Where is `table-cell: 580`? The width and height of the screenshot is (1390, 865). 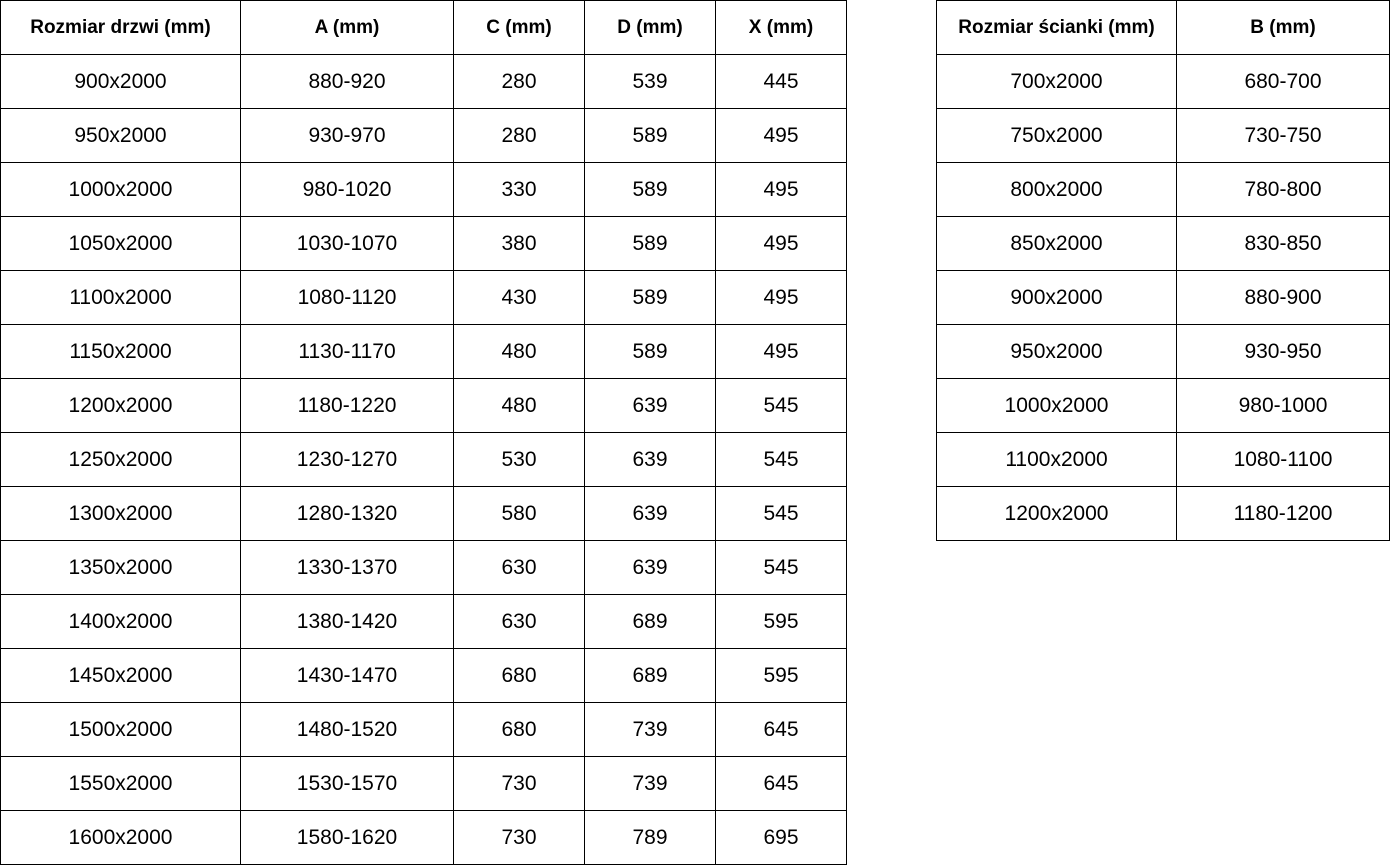 table-cell: 580 is located at coordinates (519, 513).